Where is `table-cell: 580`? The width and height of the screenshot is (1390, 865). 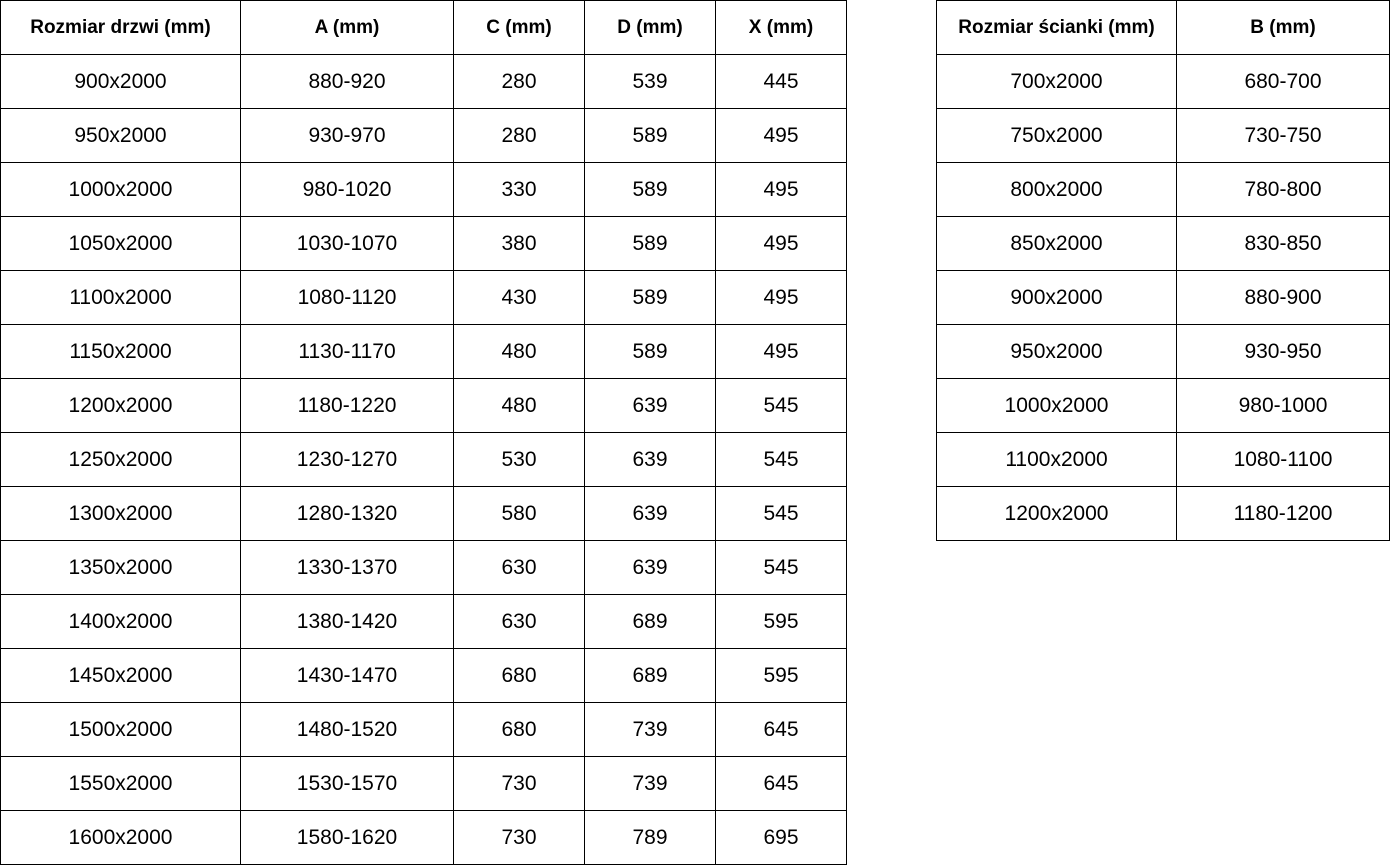 table-cell: 580 is located at coordinates (519, 513).